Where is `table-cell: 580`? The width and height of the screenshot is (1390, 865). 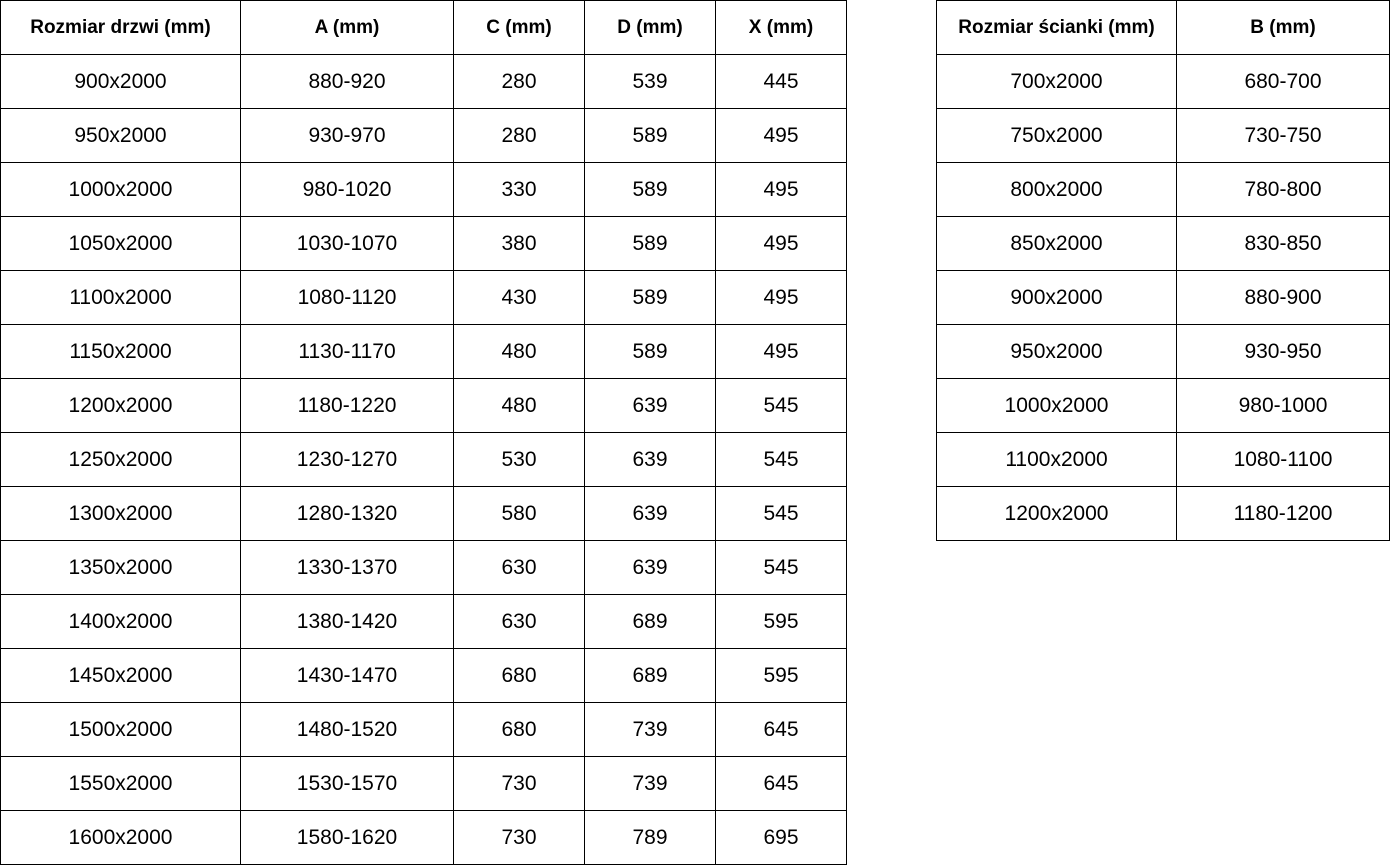 table-cell: 580 is located at coordinates (519, 513).